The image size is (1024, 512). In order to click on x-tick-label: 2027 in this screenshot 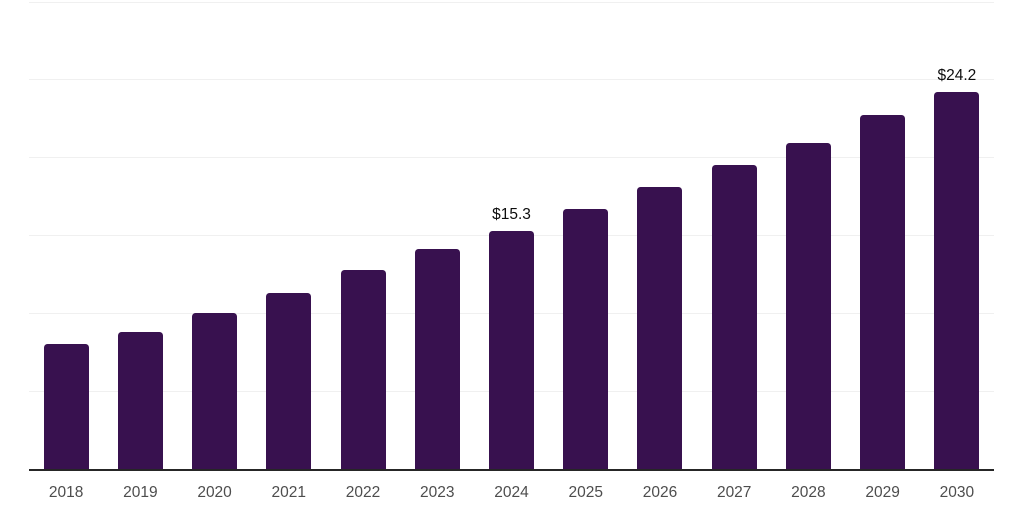, I will do `click(734, 492)`.